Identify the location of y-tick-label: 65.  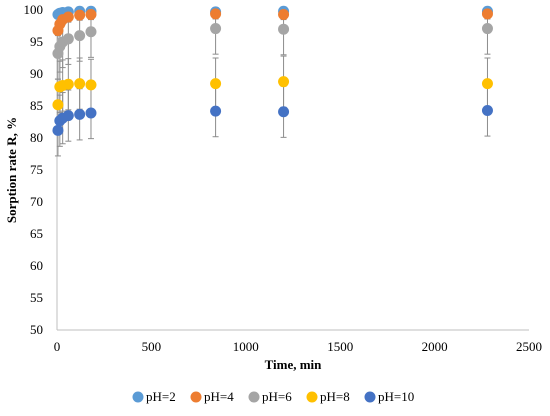
(36, 233).